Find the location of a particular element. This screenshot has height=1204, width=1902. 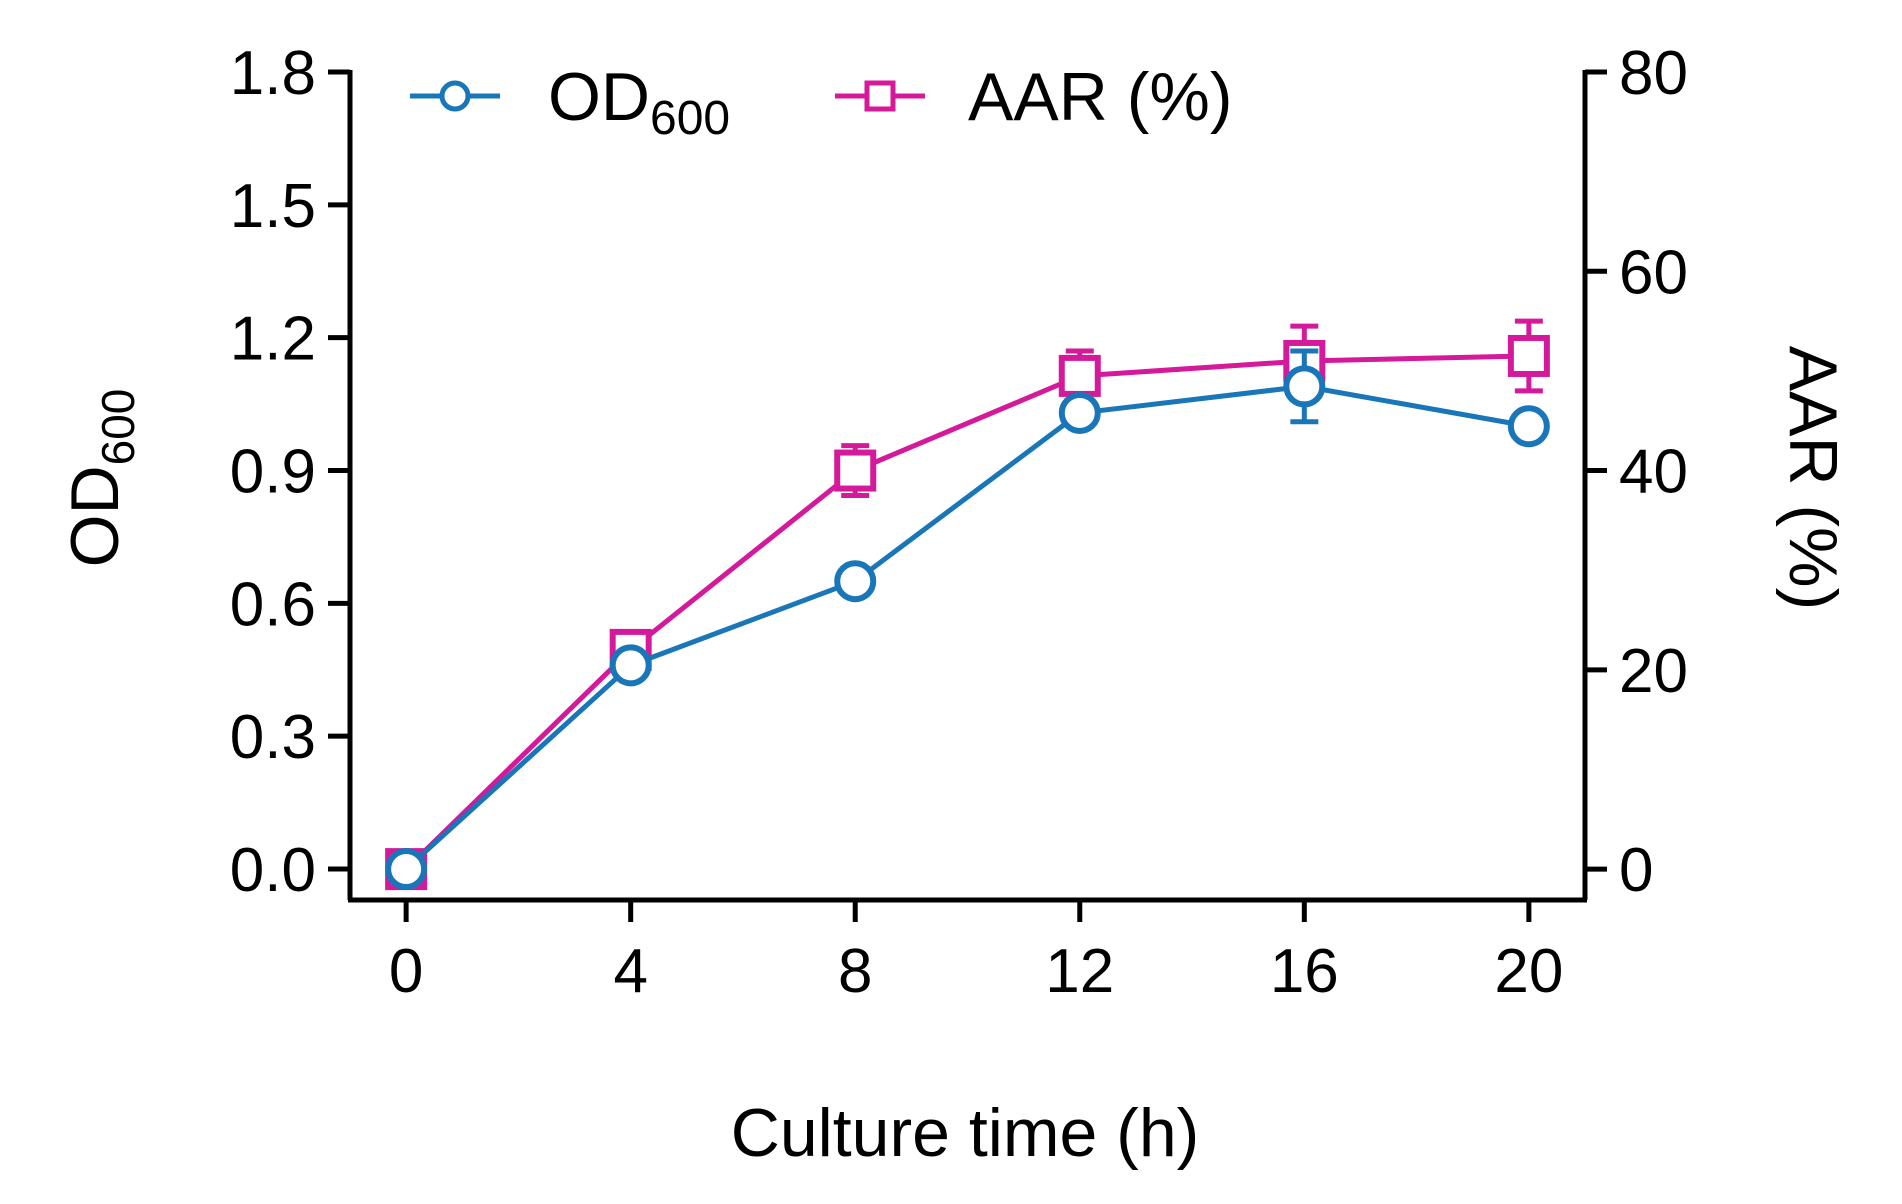

y-left-tick-label: 0.9 is located at coordinates (273, 472).